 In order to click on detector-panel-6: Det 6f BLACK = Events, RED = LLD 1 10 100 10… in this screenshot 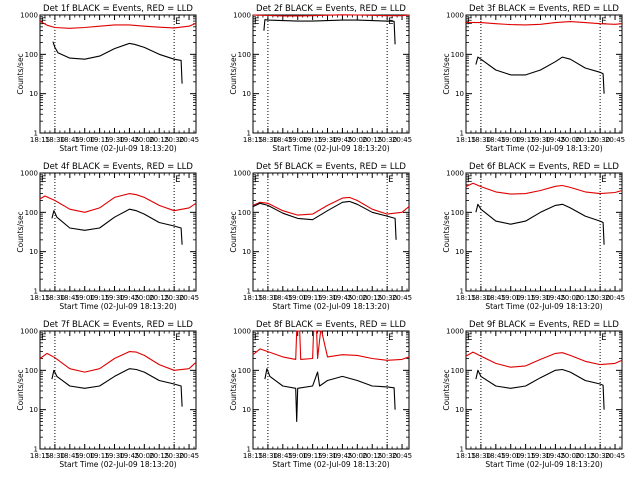, I will do `click(533, 236)`.